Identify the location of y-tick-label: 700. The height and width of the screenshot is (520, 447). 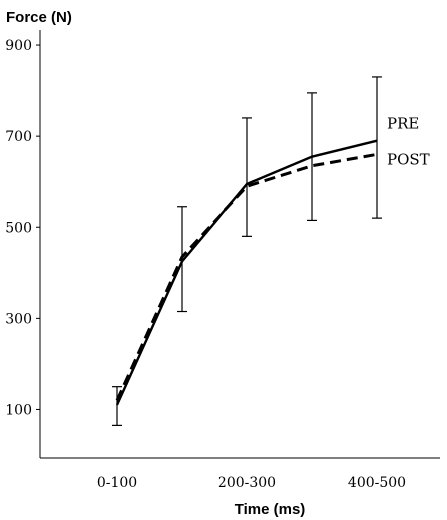
(18, 137).